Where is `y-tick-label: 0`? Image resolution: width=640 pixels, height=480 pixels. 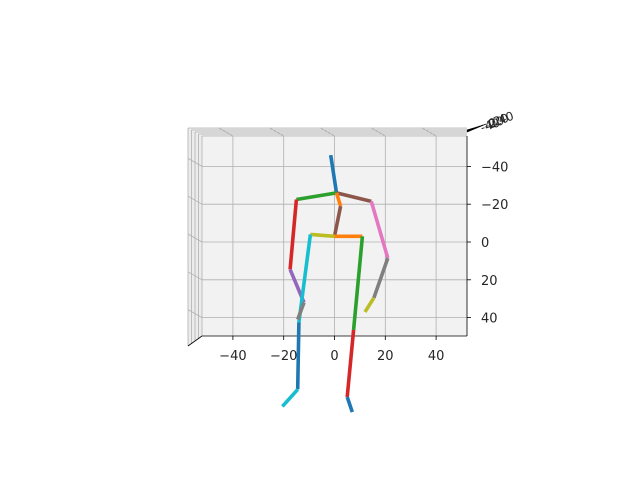
y-tick-label: 0 is located at coordinates (485, 243).